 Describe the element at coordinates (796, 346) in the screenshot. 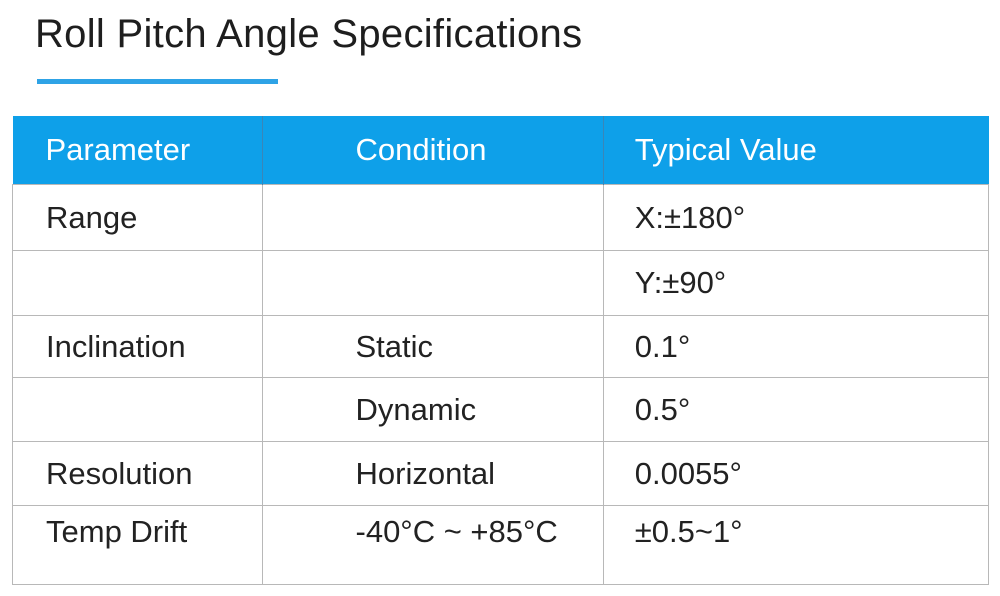

I see `cell-typical-value: 0.1°` at that location.